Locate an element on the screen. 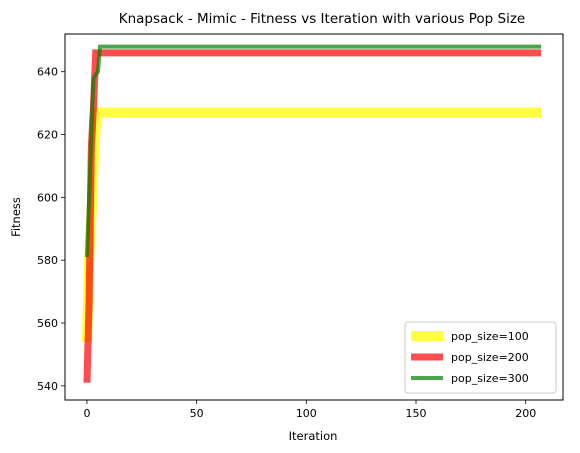  x-tick-label: 0 is located at coordinates (86, 413).